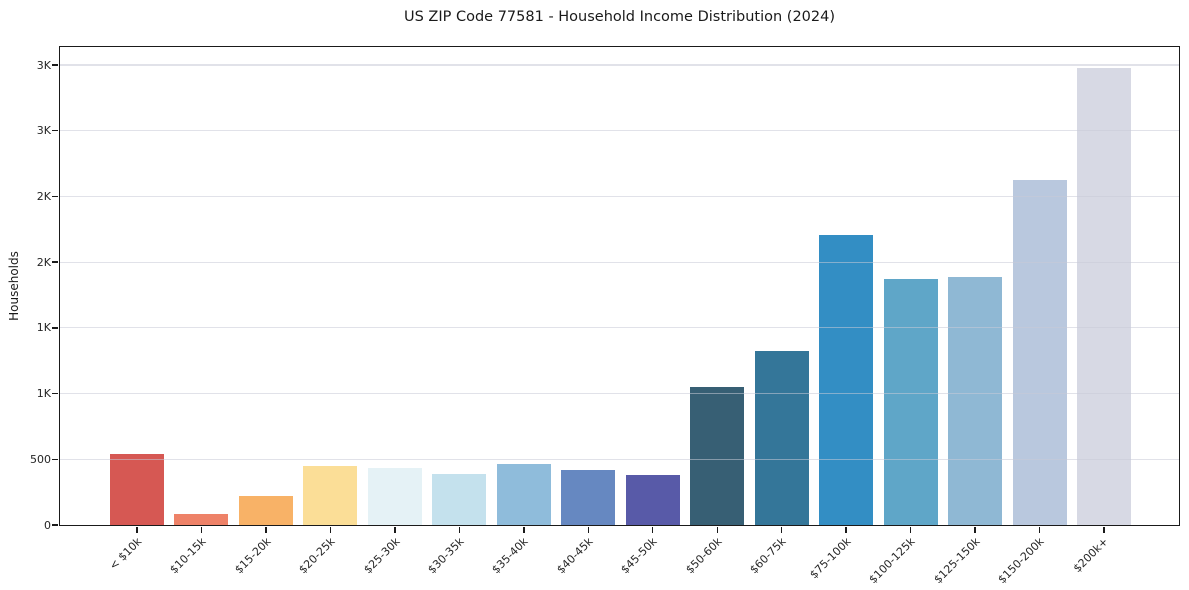  I want to click on x-tick-label: $125-150k, so click(957, 561).